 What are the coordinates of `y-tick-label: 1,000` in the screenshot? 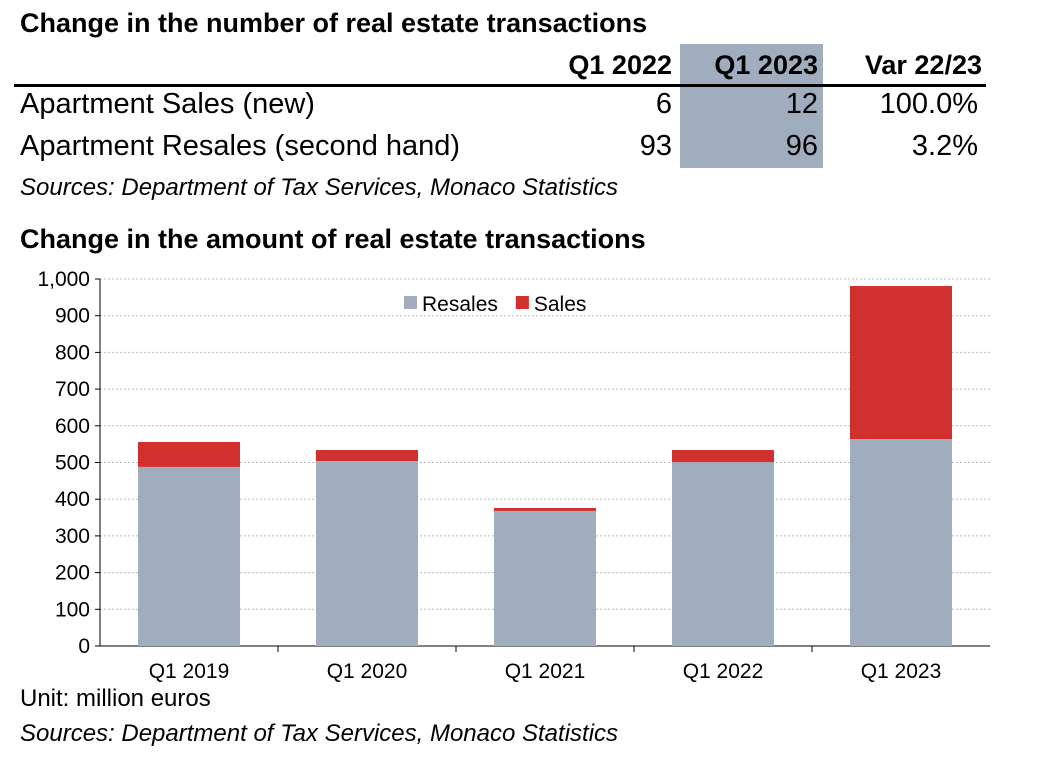 It's located at (63, 279).